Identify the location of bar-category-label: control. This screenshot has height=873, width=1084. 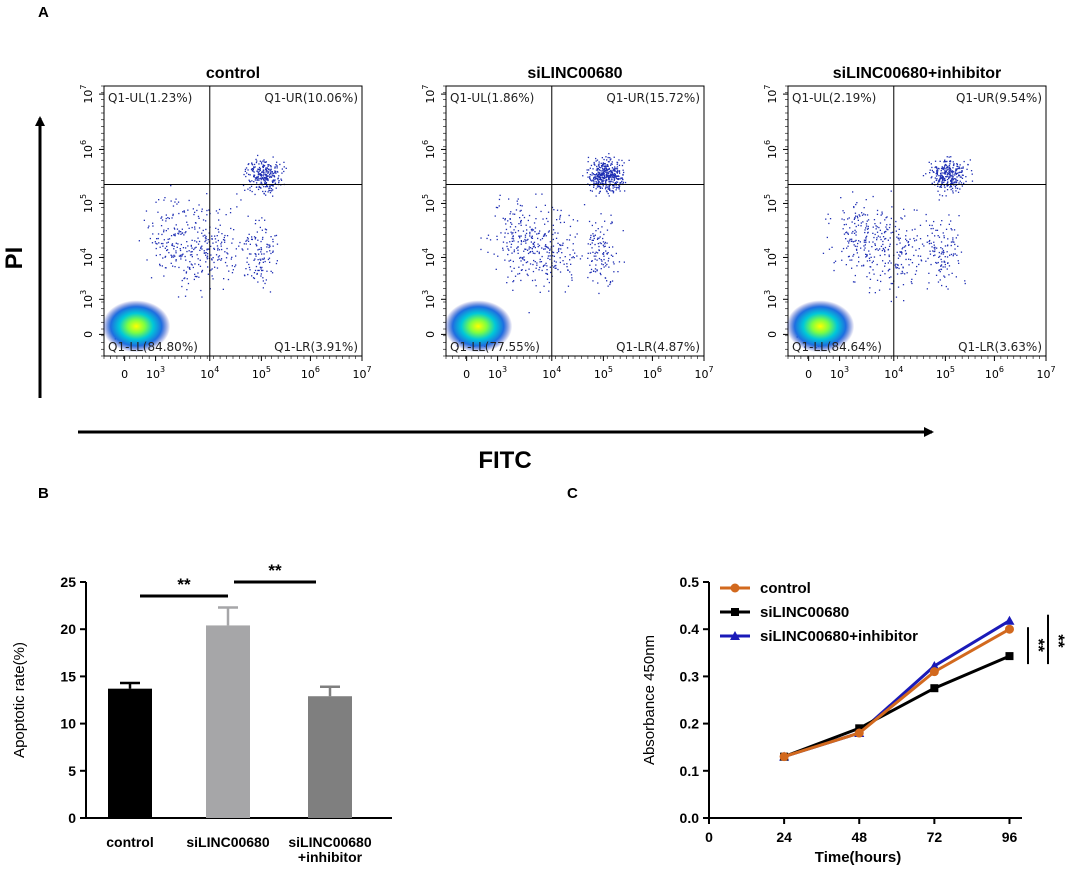
(129, 842).